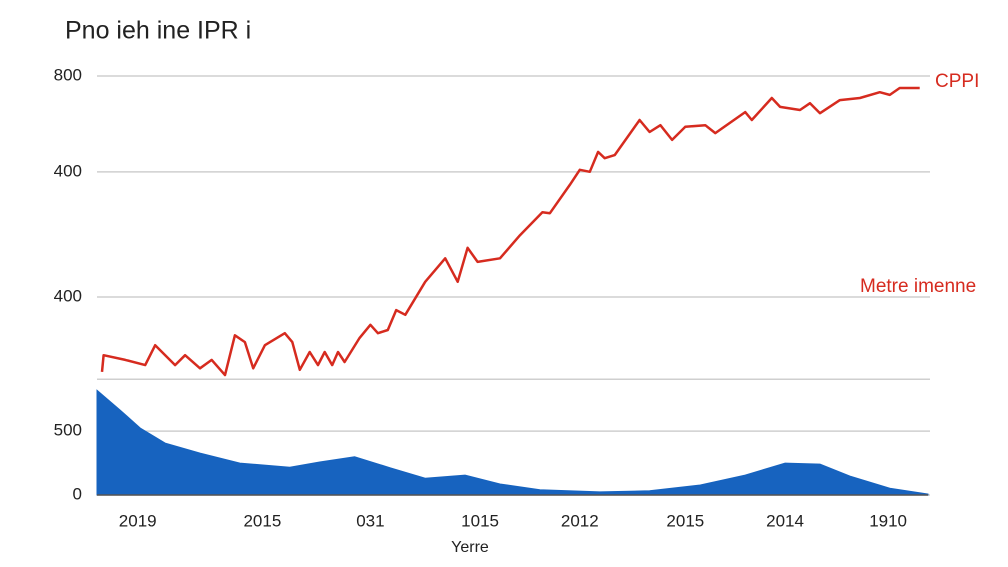 The image size is (1008, 567). What do you see at coordinates (77, 493) in the screenshot?
I see `y-tick-label: 0` at bounding box center [77, 493].